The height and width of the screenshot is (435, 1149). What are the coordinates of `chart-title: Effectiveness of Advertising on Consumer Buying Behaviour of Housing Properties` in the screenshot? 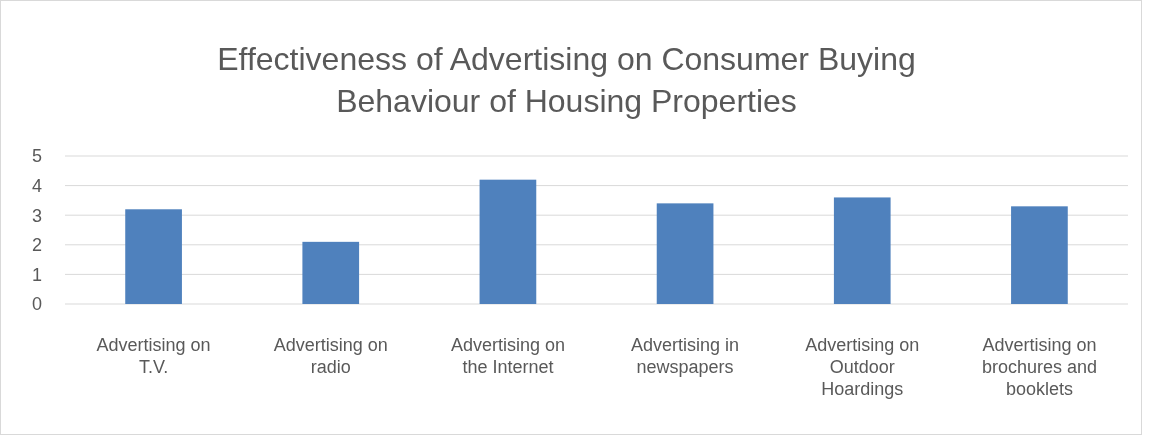 It's located at (566, 80).